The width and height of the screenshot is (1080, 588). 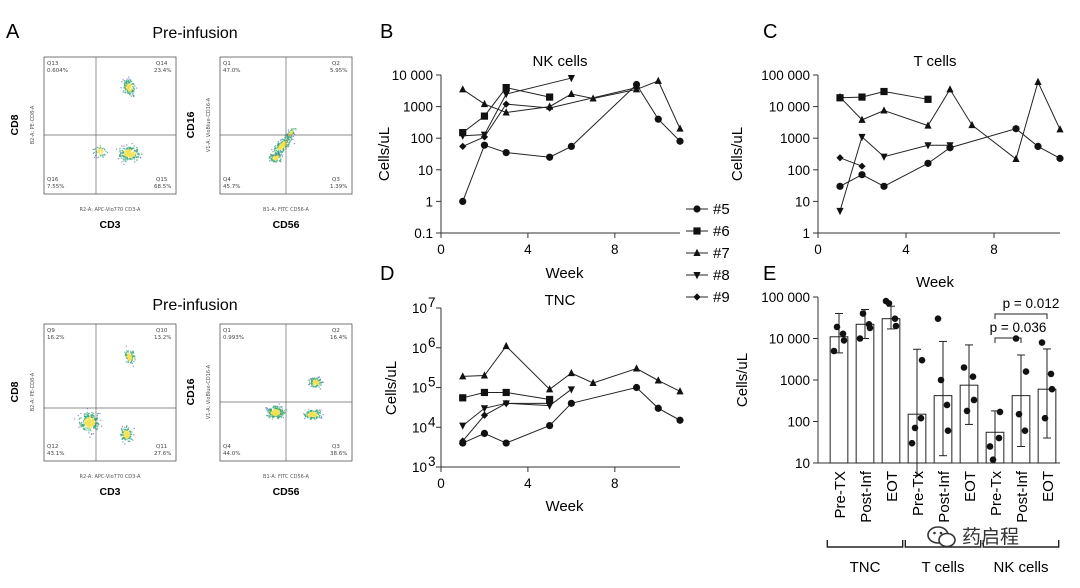 What do you see at coordinates (231, 187) in the screenshot?
I see `quadrant-bl-value: 45.7%` at bounding box center [231, 187].